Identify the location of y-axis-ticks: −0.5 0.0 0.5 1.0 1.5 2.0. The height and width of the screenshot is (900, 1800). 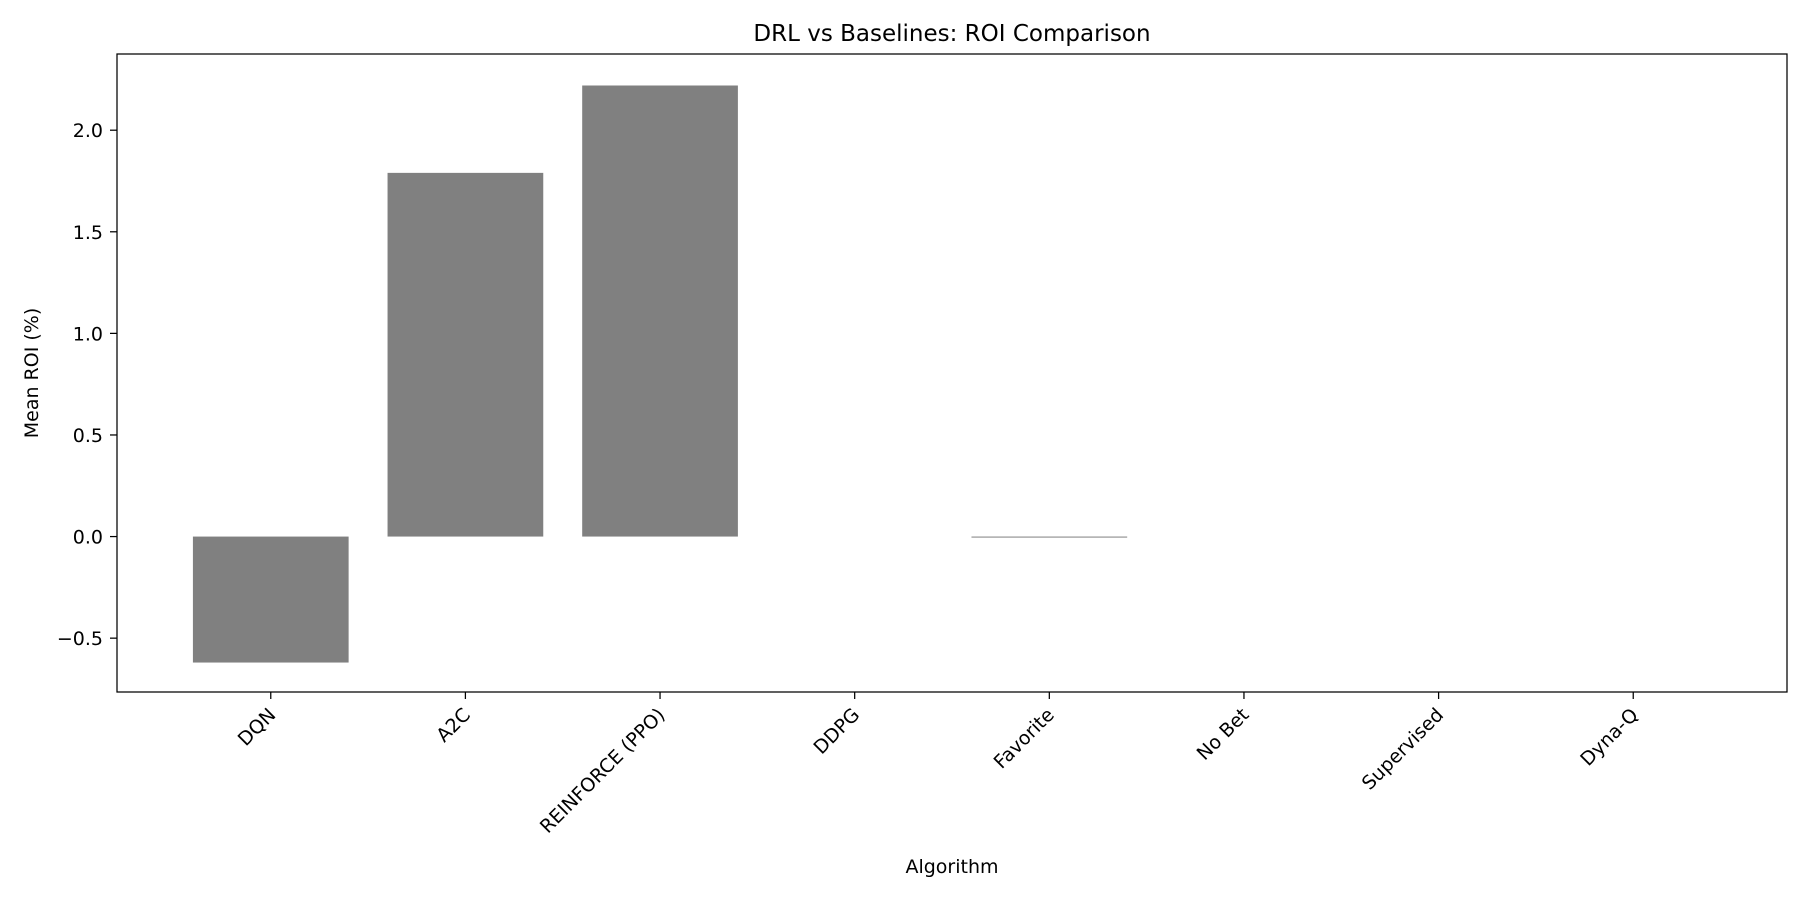
(87, 385).